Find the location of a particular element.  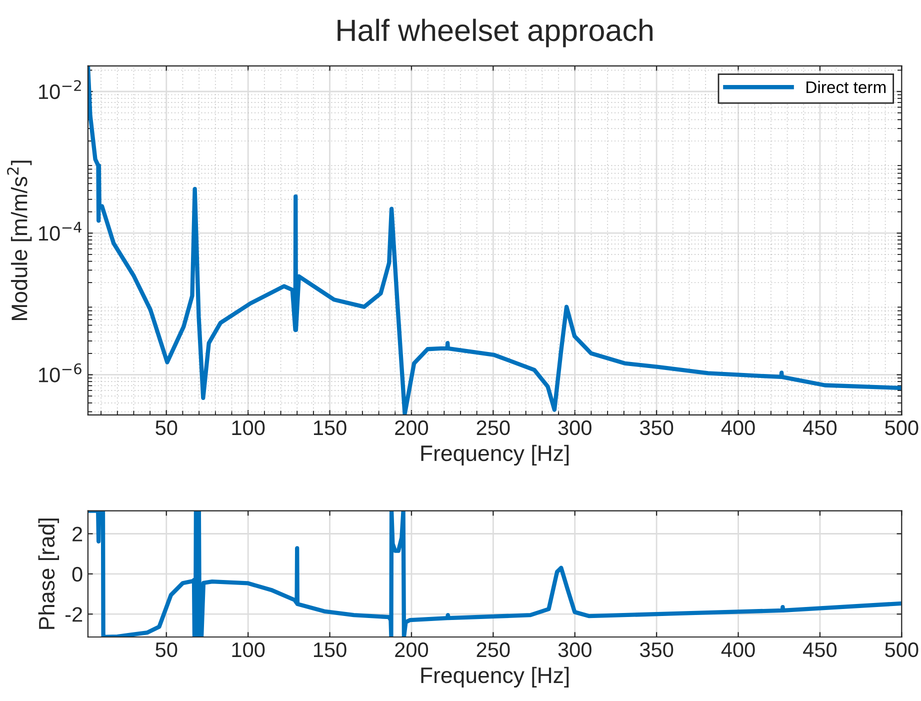

y-tick-label: -2 is located at coordinates (73, 614).